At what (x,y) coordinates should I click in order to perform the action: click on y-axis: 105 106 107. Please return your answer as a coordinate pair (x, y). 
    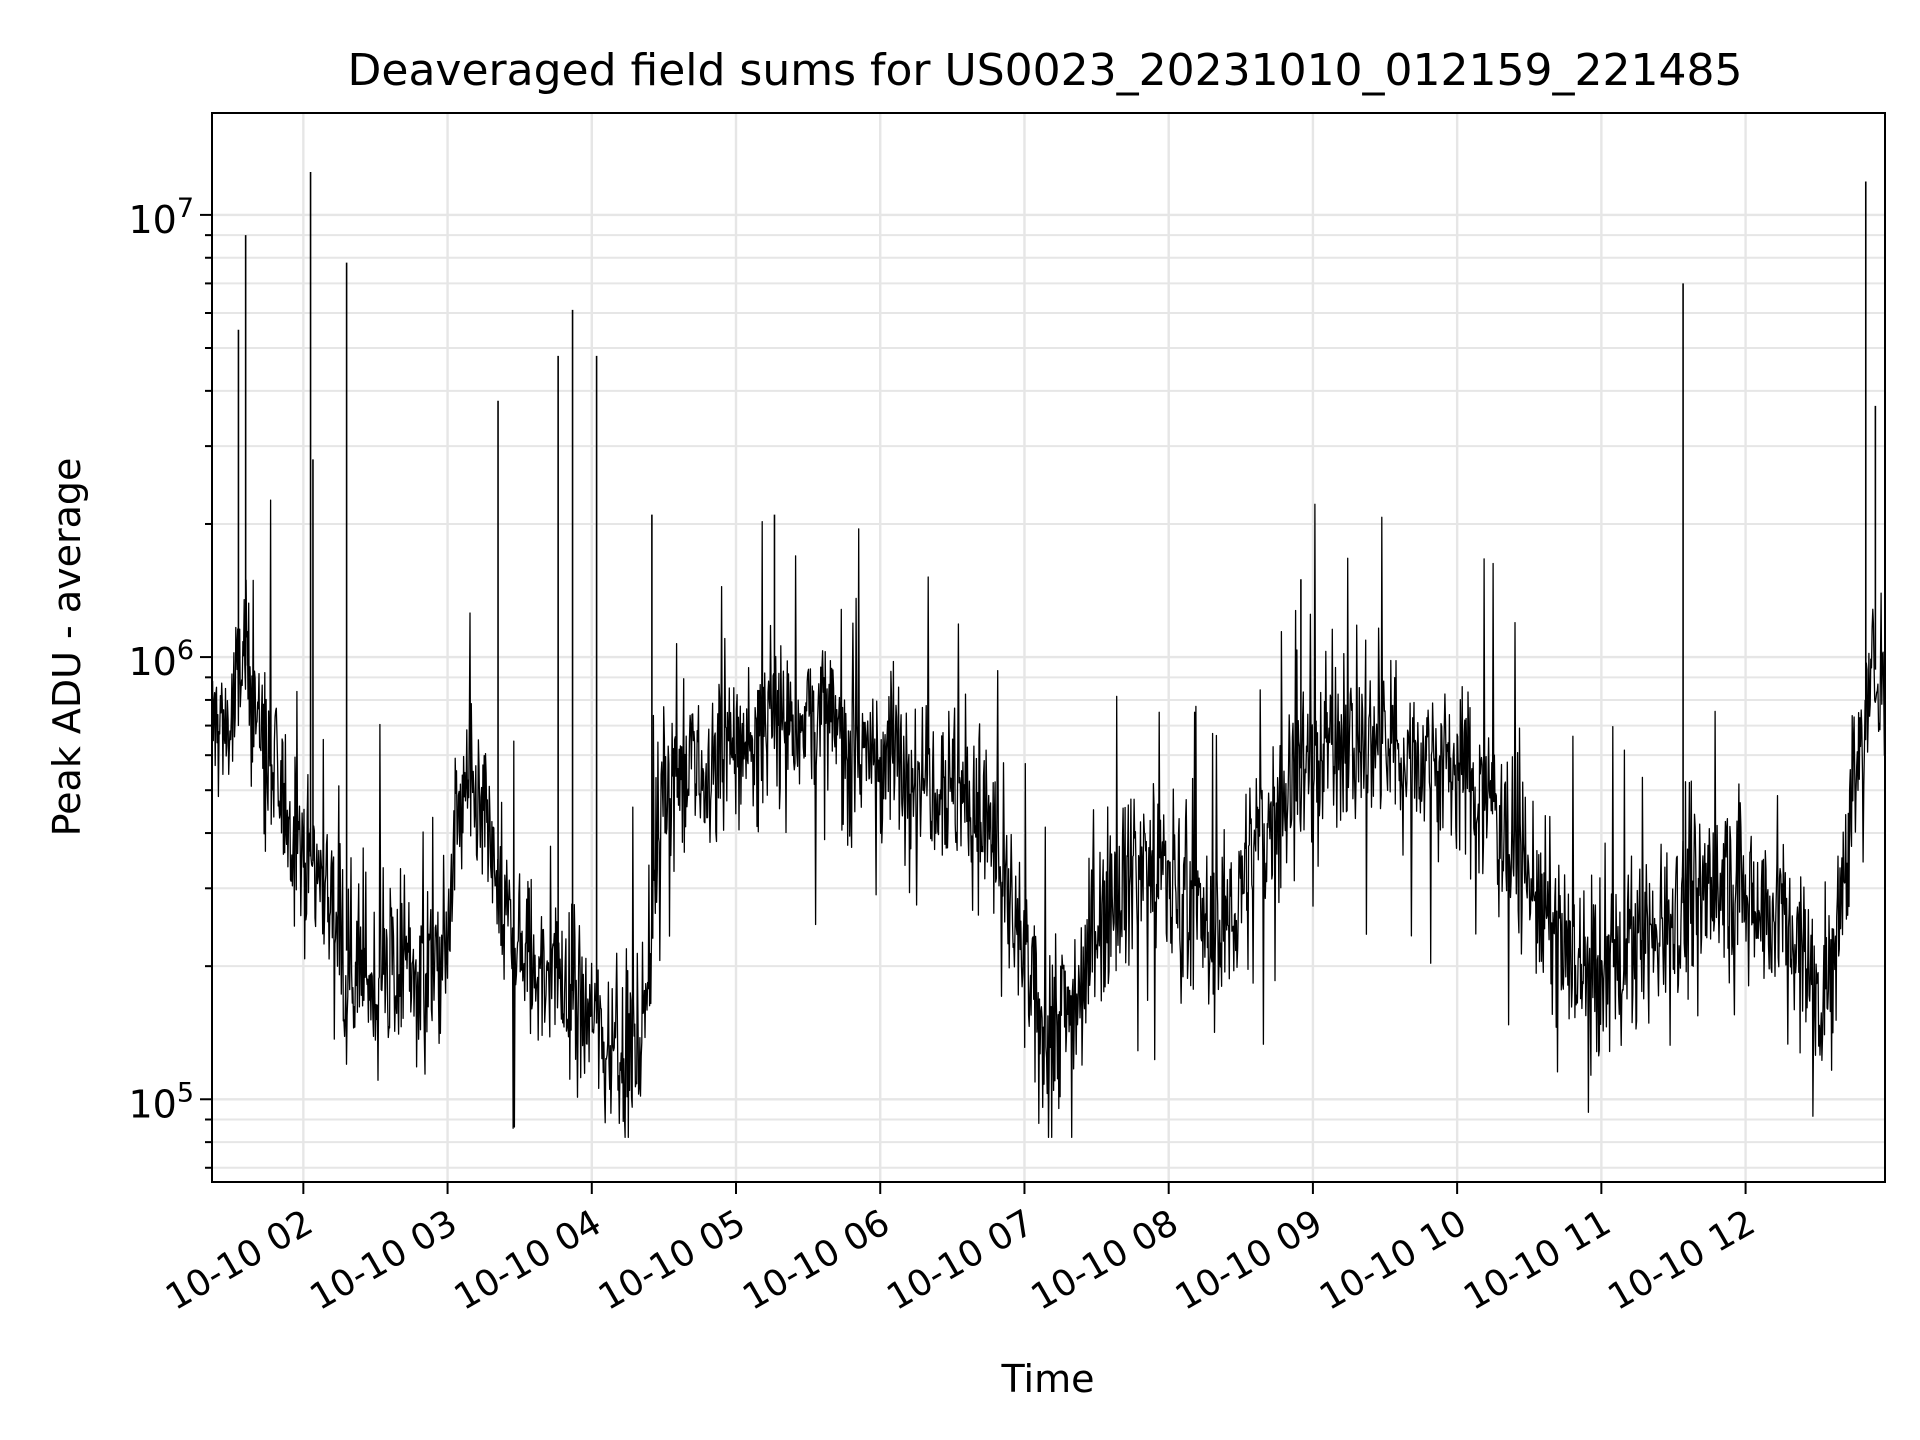
    Looking at the image, I should click on (170, 681).